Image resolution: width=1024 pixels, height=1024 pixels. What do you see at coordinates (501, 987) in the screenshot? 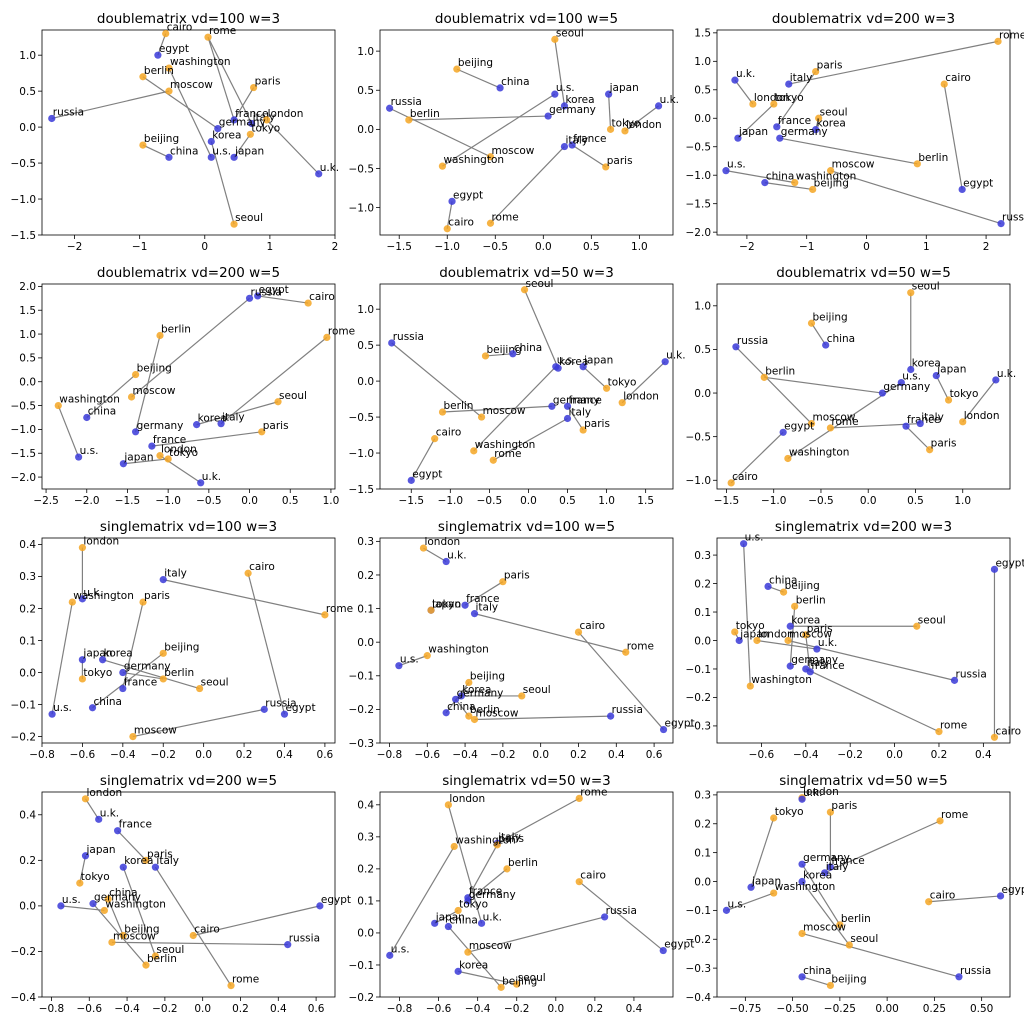
I see `point-beijing` at bounding box center [501, 987].